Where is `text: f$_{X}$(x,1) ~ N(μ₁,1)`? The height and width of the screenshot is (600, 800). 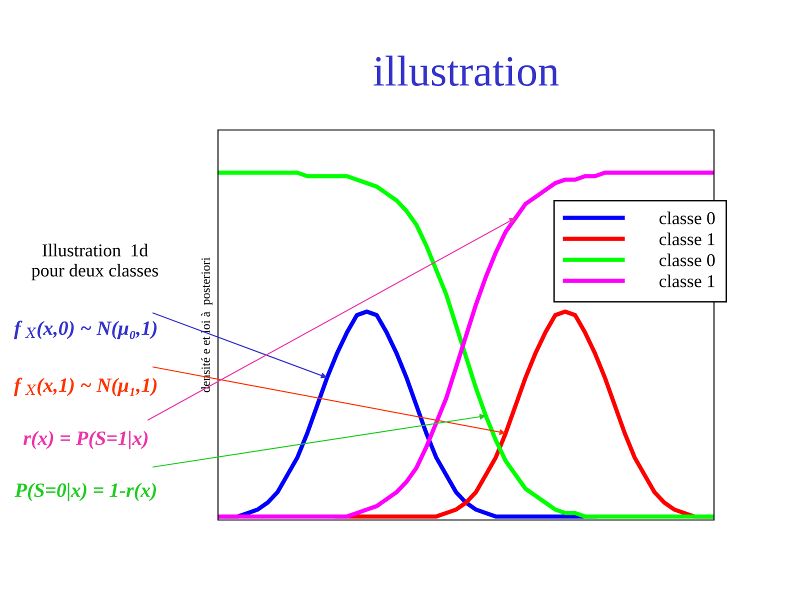 text: f$_{X}$(x,1) ~ N(μ₁,1) is located at coordinates (85, 387).